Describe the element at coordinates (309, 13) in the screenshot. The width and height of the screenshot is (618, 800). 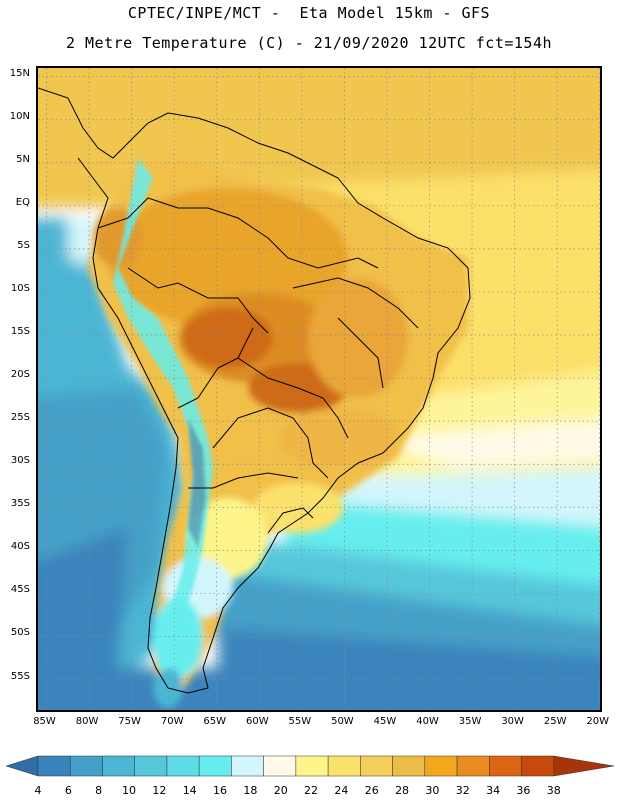
I see `map-title-line1: CPTEC/INPE/MCT - Eta Model 15km - GFS` at that location.